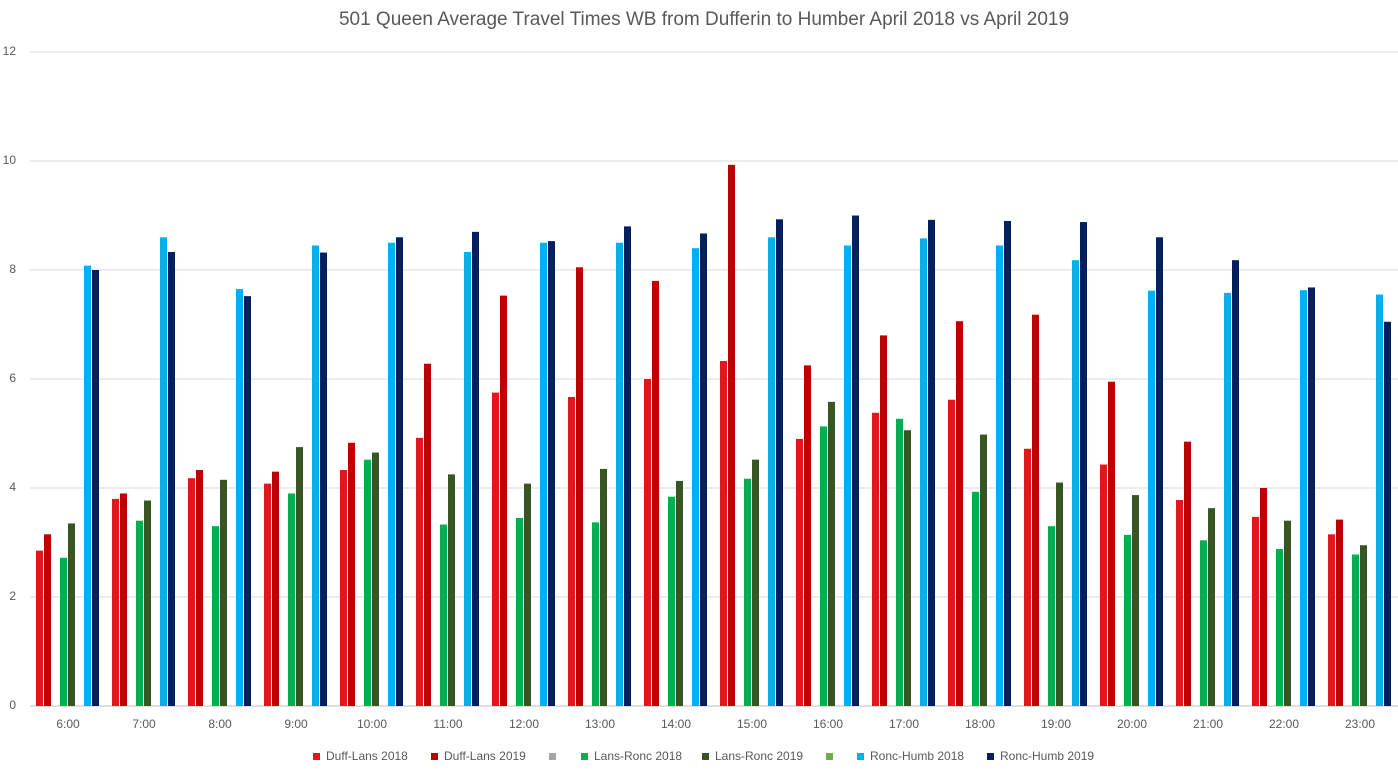 Image resolution: width=1398 pixels, height=773 pixels. Describe the element at coordinates (68, 724) in the screenshot. I see `x-tick-label: 6:00` at that location.